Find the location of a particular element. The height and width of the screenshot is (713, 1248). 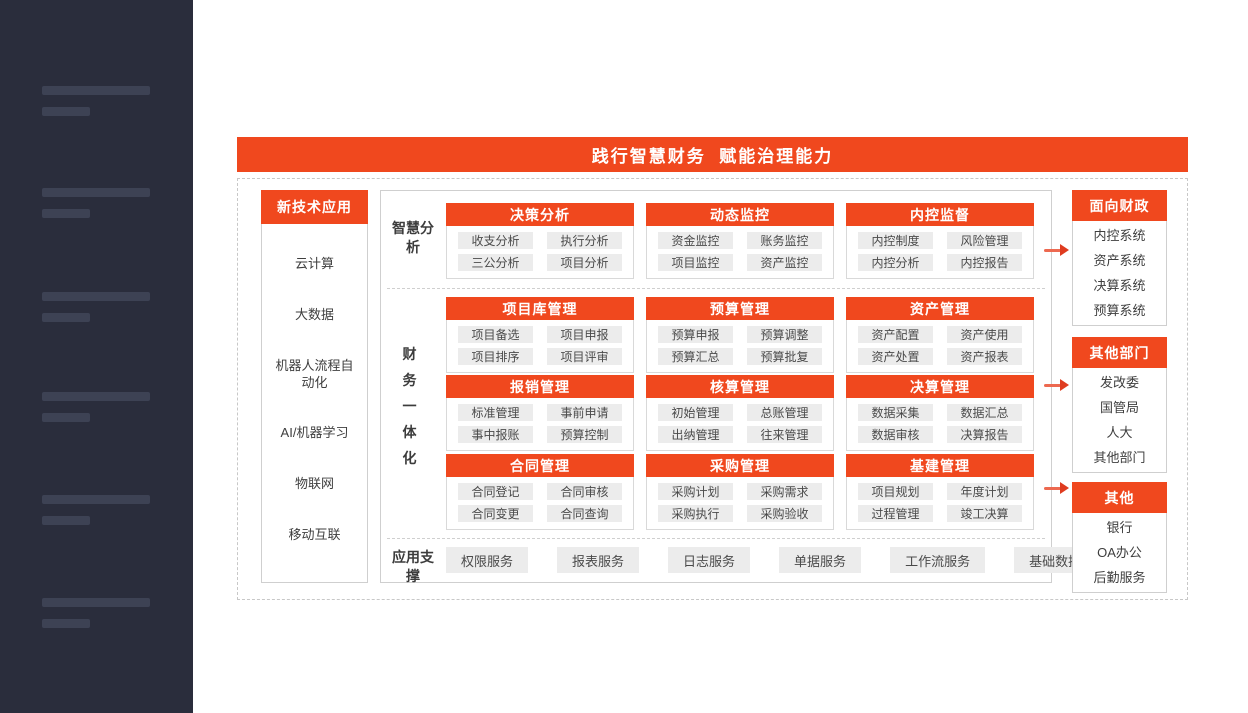

dest-title: 其他 is located at coordinates (1119, 497).